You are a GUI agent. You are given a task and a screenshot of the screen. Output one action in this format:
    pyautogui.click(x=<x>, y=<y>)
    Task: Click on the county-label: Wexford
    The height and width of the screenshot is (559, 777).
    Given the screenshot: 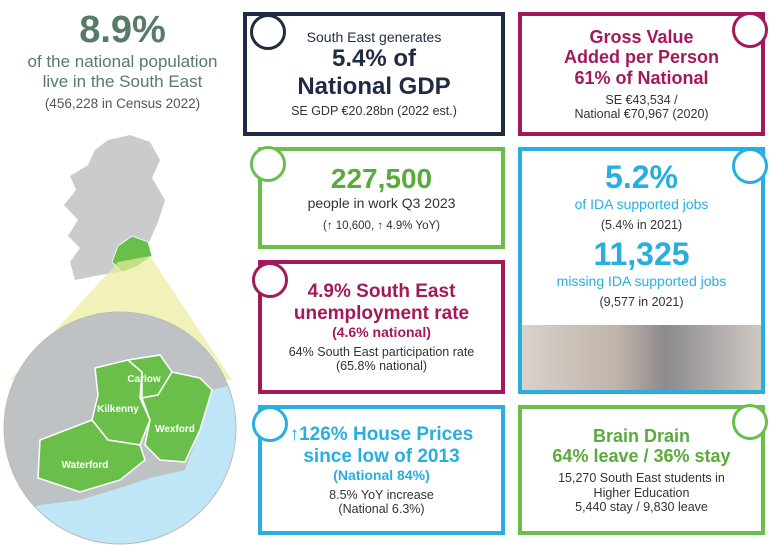 What is the action you would take?
    pyautogui.click(x=175, y=429)
    